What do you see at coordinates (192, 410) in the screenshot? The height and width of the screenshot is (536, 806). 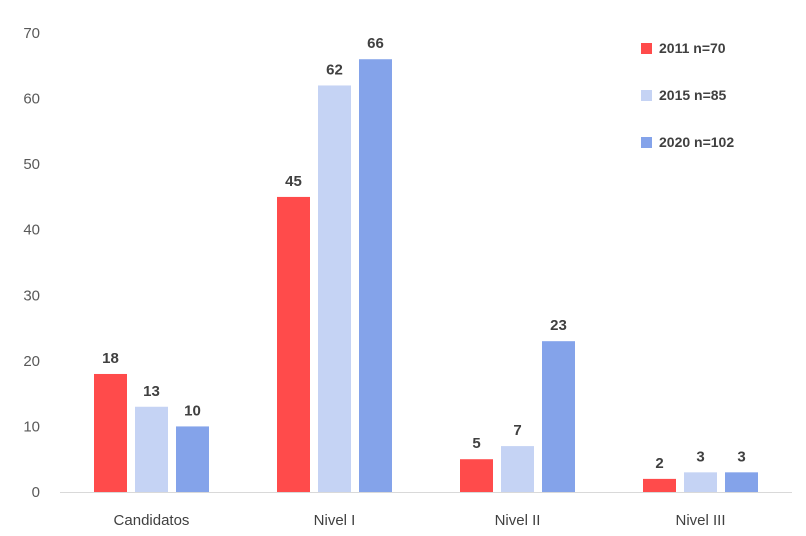 I see `data-label: 10` at bounding box center [192, 410].